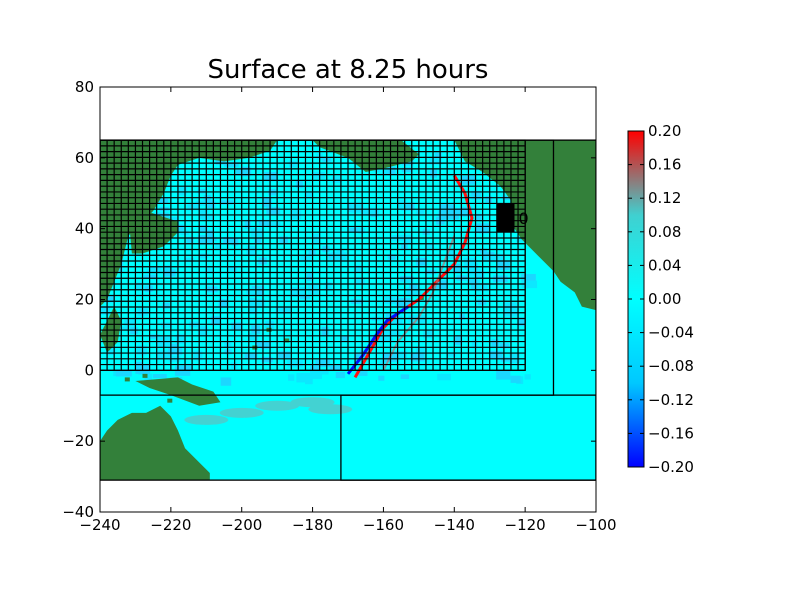  Describe the element at coordinates (671, 467) in the screenshot. I see `colorbar-tick-label: −0.20` at that location.